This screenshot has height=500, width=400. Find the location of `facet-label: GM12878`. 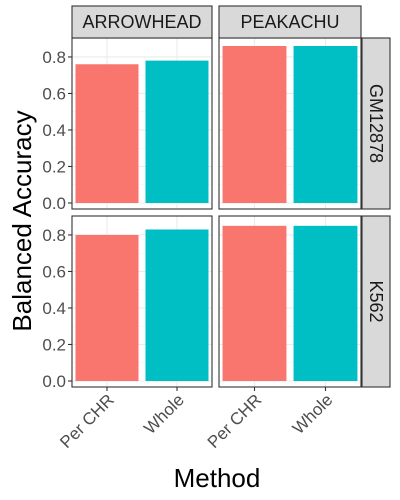

facet-label: GM12878 is located at coordinates (376, 123).